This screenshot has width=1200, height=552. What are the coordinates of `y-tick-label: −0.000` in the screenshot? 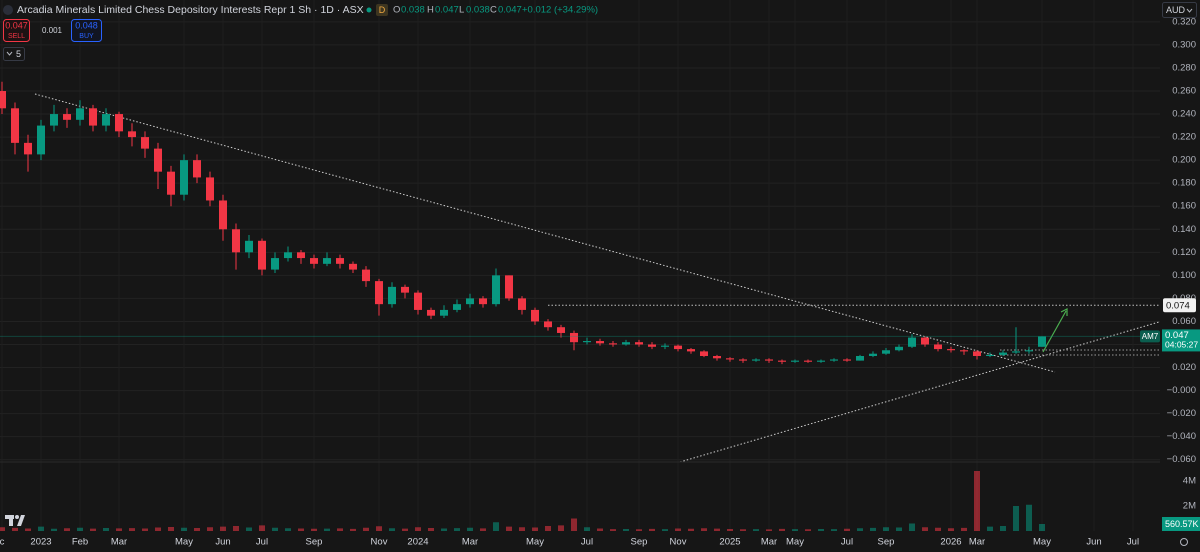 It's located at (1181, 390).